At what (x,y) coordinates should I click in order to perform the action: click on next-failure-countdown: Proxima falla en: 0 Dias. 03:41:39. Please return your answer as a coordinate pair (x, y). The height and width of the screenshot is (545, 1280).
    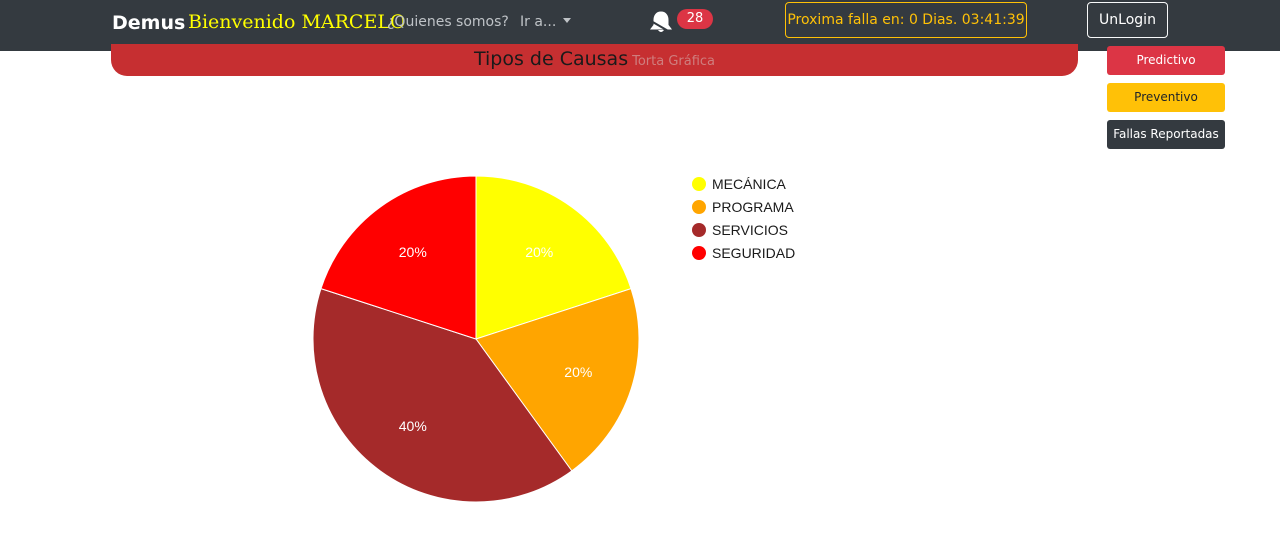
    Looking at the image, I should click on (906, 20).